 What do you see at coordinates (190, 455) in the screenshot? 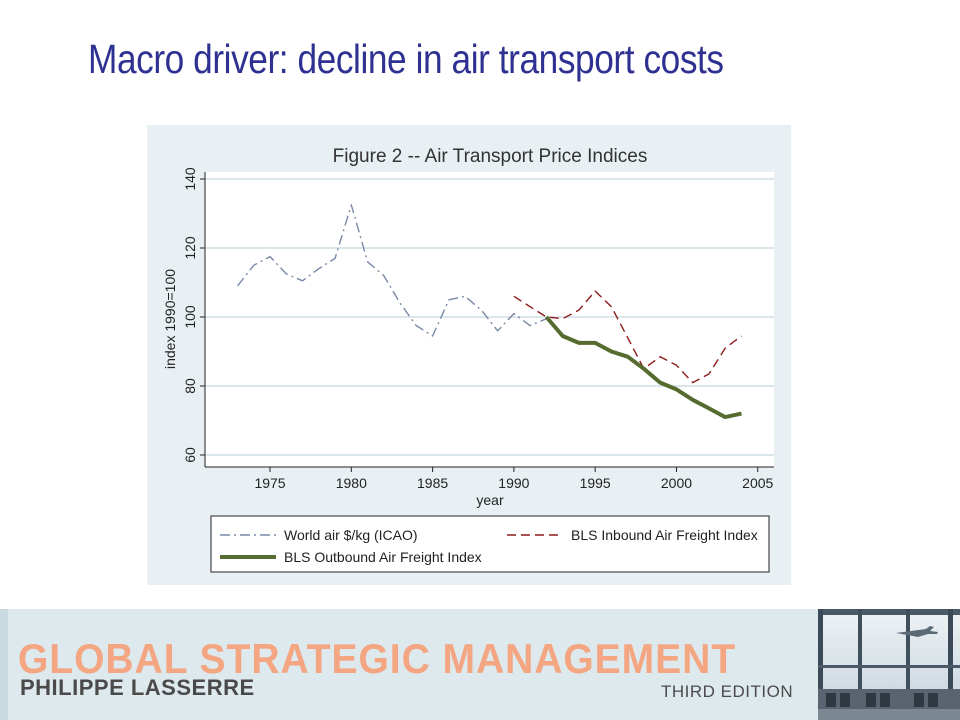
I see `y-tick-label: 60` at bounding box center [190, 455].